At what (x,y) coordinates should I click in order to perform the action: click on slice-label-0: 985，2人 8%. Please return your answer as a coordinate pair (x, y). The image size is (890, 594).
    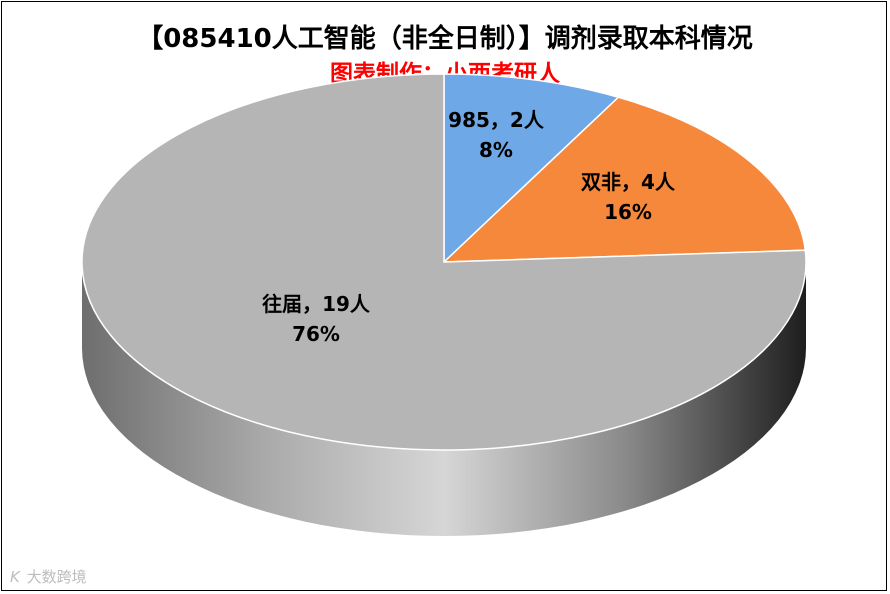
    Looking at the image, I should click on (496, 135).